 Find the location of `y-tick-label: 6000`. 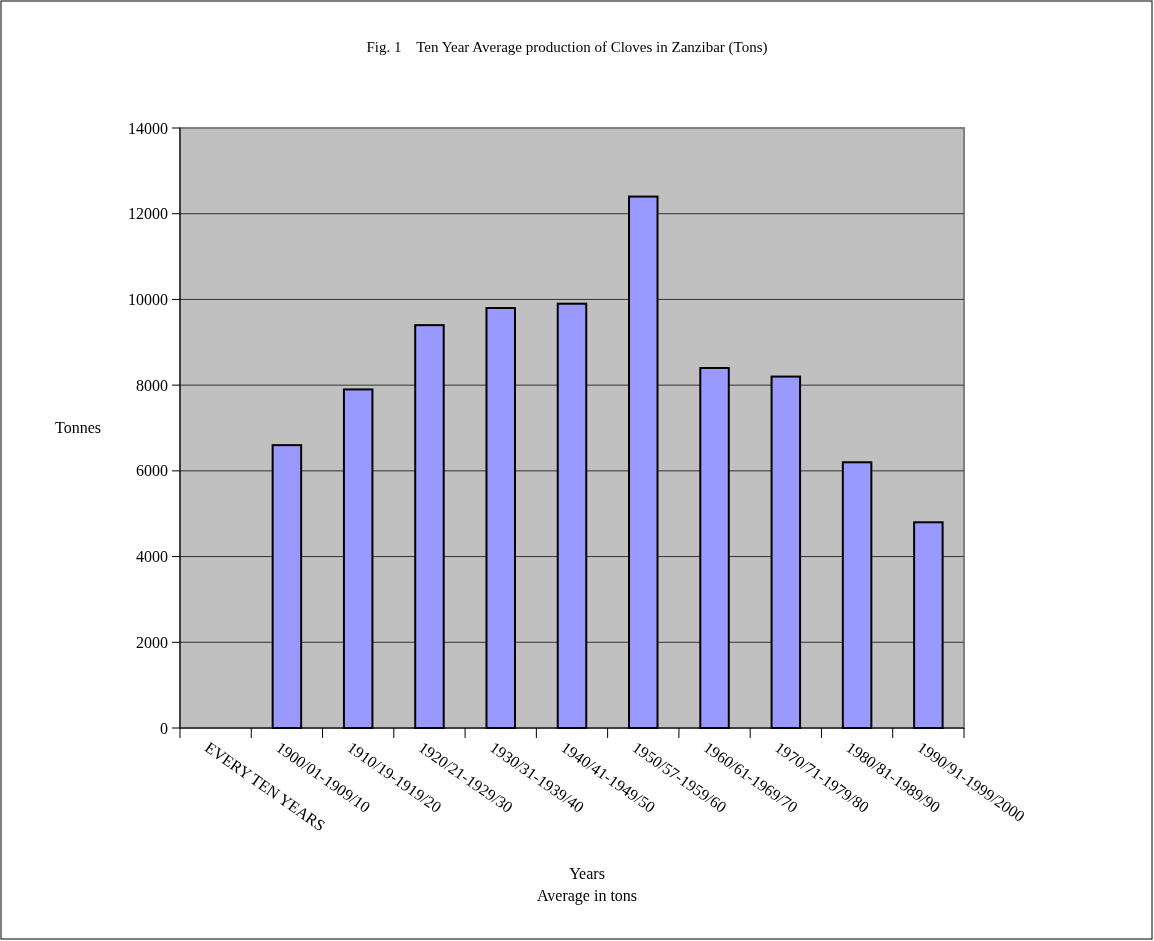

y-tick-label: 6000 is located at coordinates (152, 471).